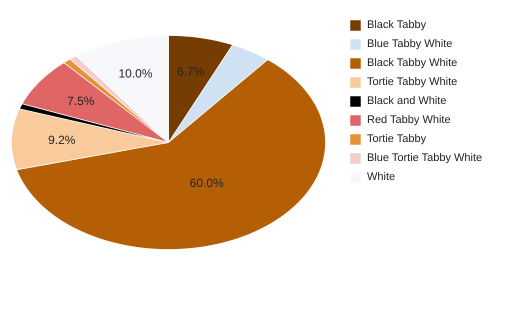 This screenshot has width=506, height=313. Describe the element at coordinates (396, 25) in the screenshot. I see `legend-label: Black Tabby` at that location.